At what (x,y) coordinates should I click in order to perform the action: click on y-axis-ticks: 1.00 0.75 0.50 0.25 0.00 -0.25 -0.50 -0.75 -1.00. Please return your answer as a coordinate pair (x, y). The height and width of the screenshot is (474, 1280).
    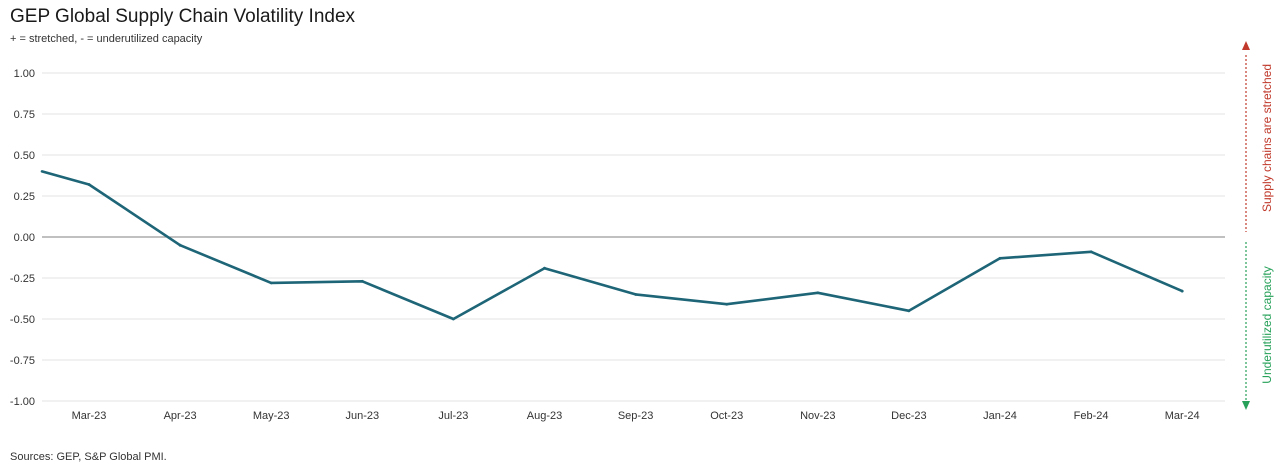
    Looking at the image, I should click on (22, 238).